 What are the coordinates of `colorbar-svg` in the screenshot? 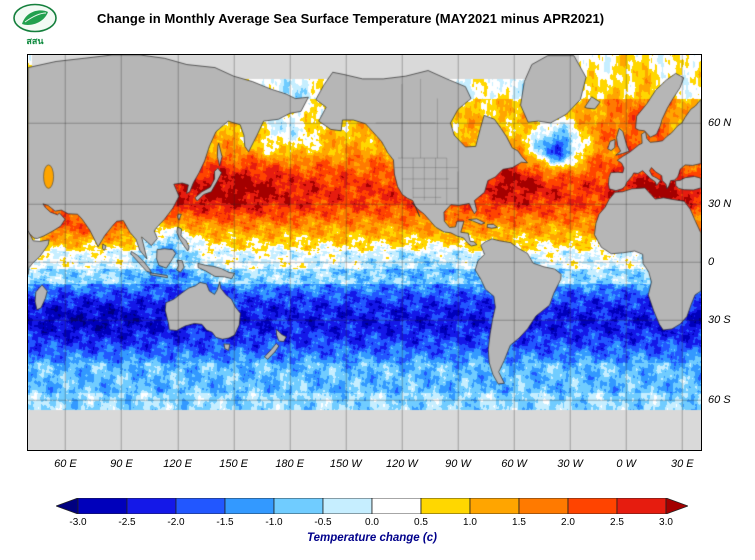 It's located at (372, 506).